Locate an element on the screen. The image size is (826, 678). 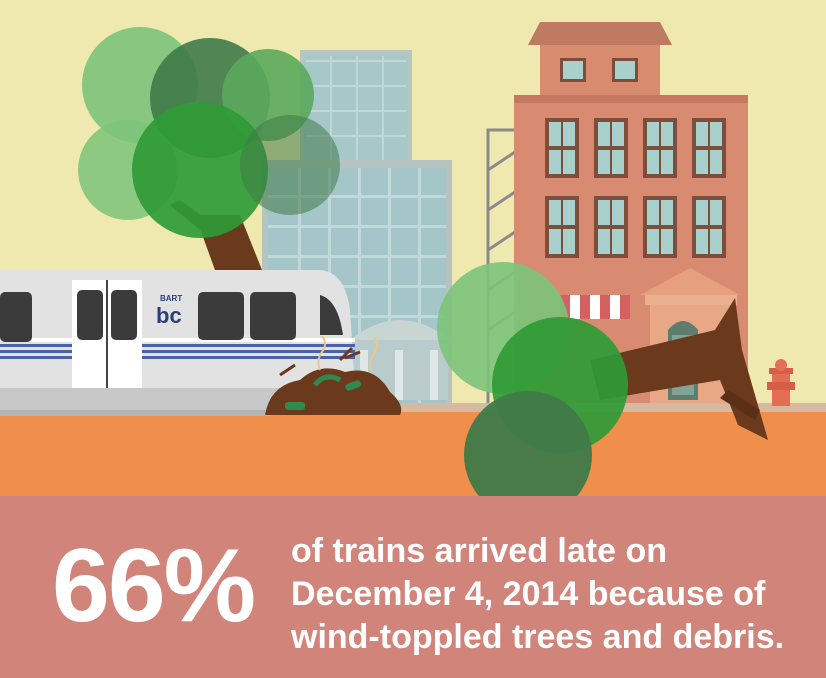
ground is located at coordinates (413, 454).